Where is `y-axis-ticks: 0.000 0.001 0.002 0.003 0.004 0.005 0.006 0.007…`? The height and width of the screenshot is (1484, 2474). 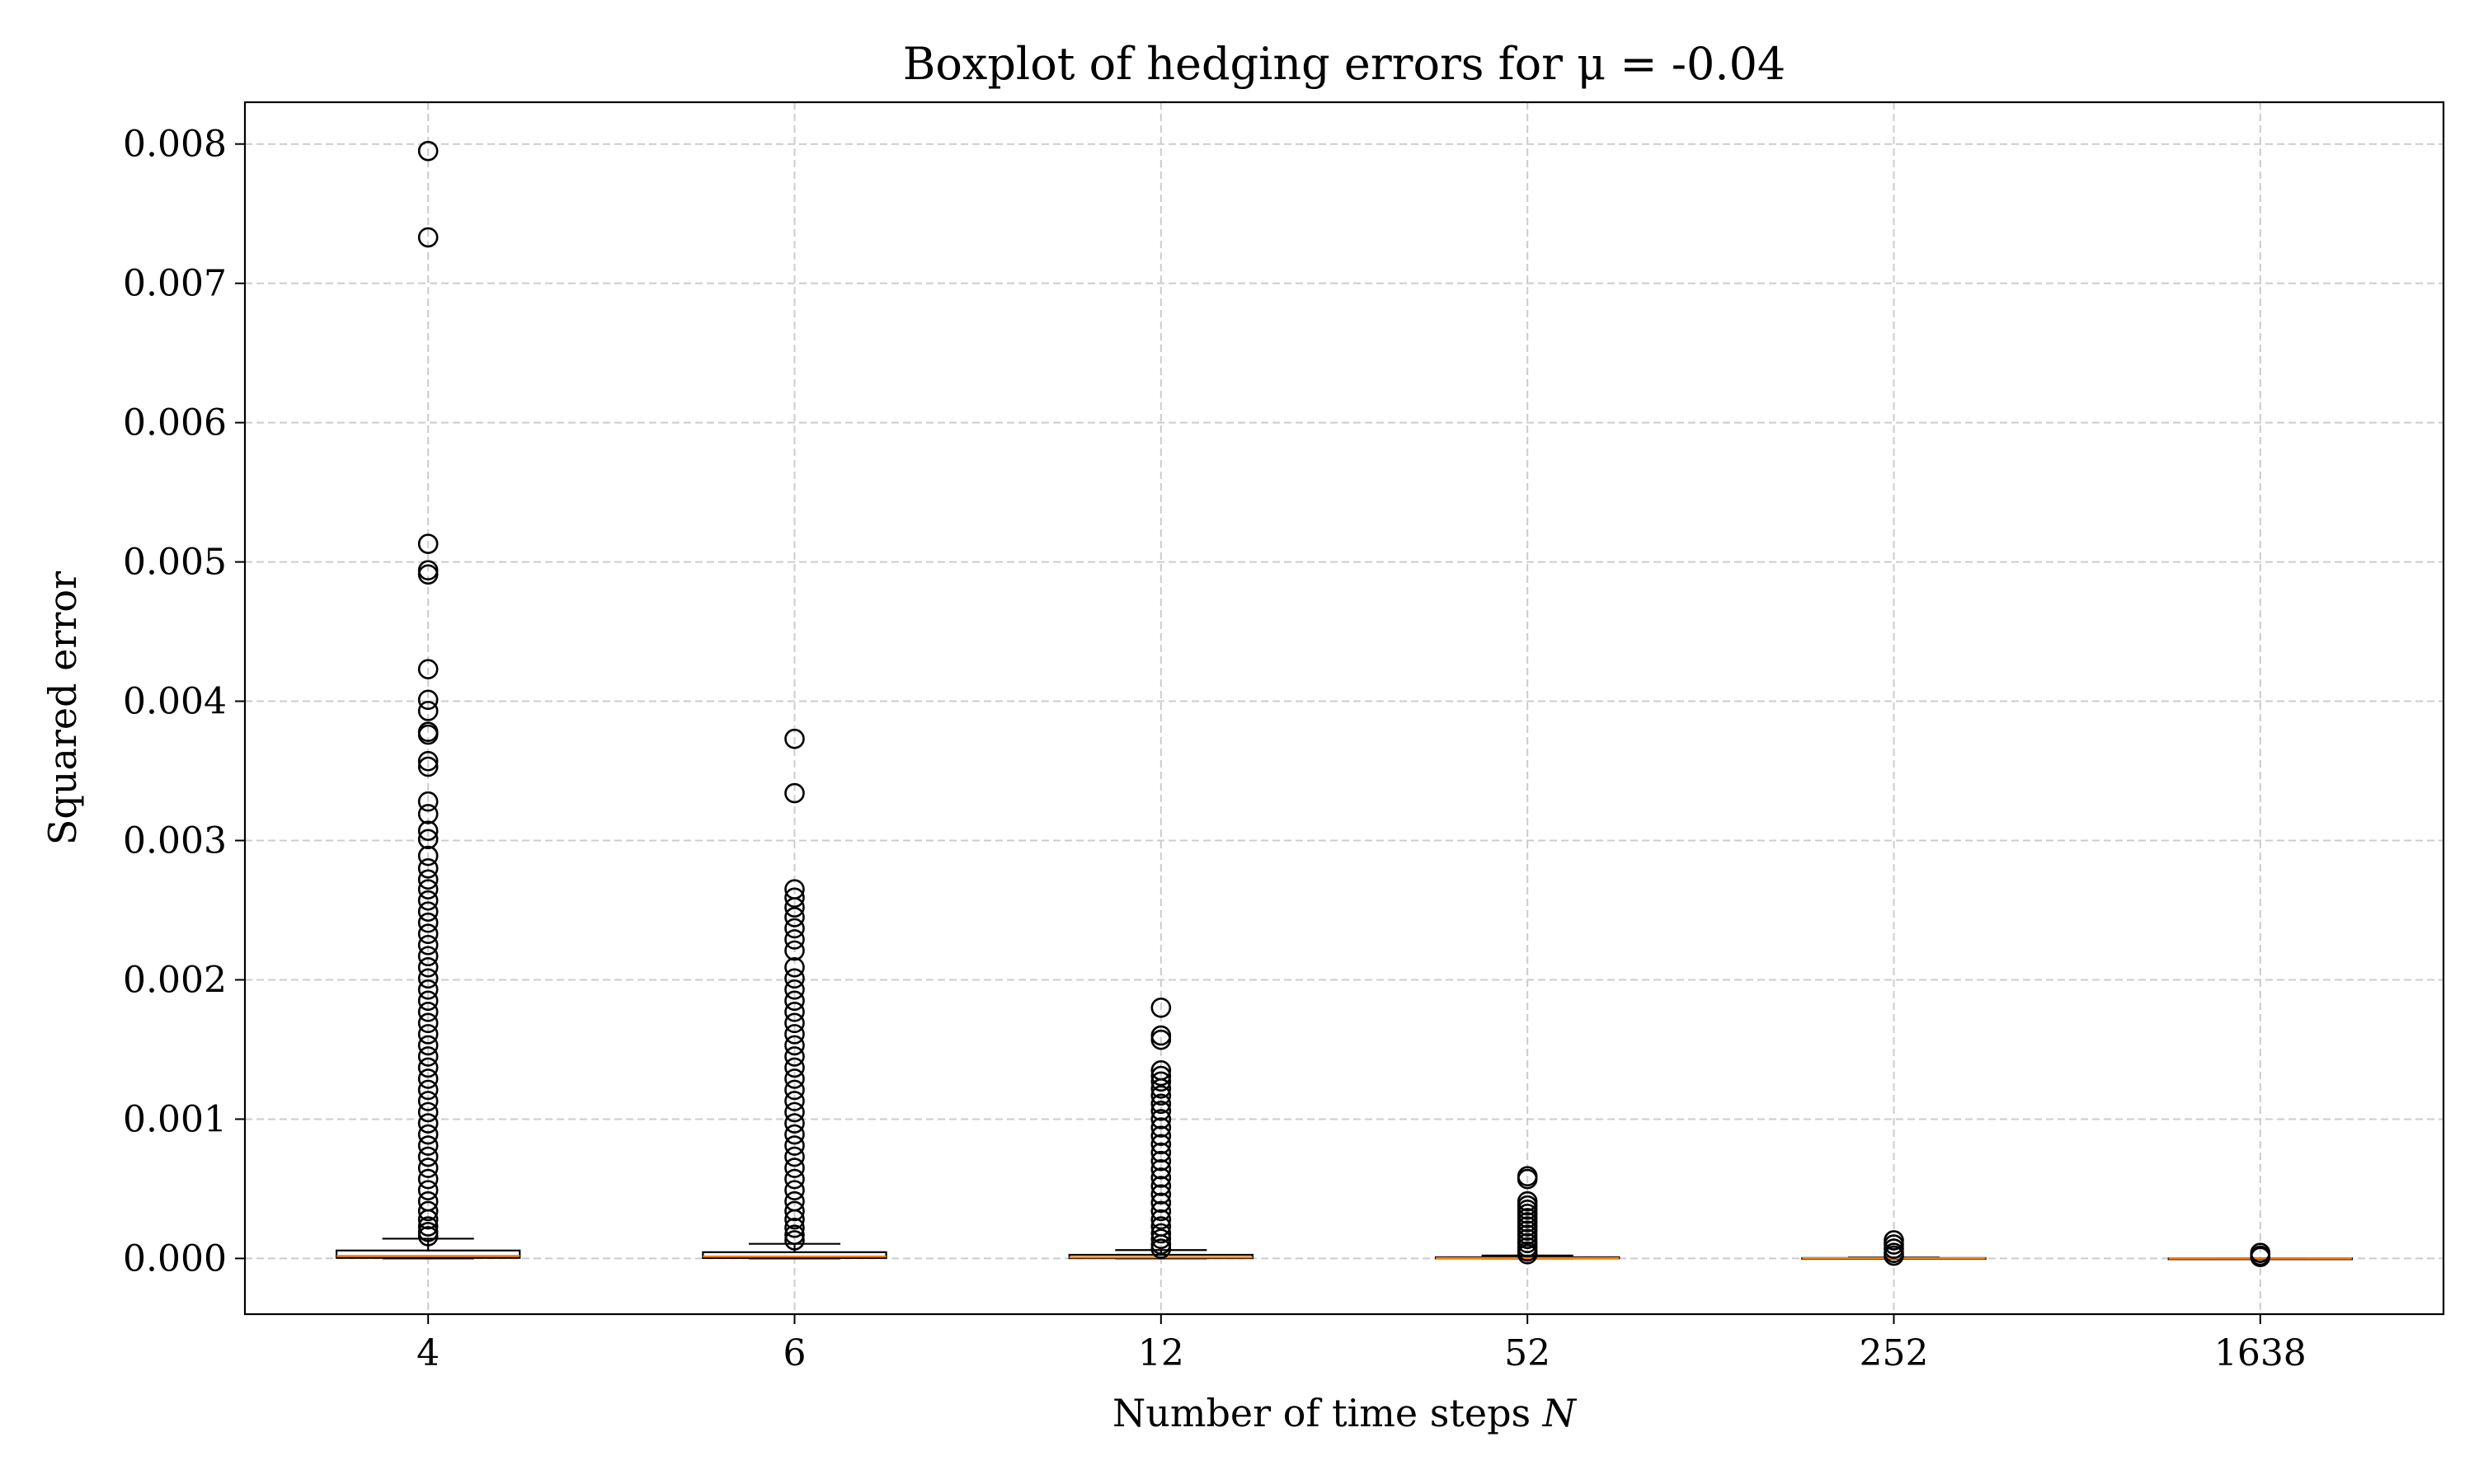 y-axis-ticks: 0.000 0.001 0.002 0.003 0.004 0.005 0.006 0.007… is located at coordinates (184, 702).